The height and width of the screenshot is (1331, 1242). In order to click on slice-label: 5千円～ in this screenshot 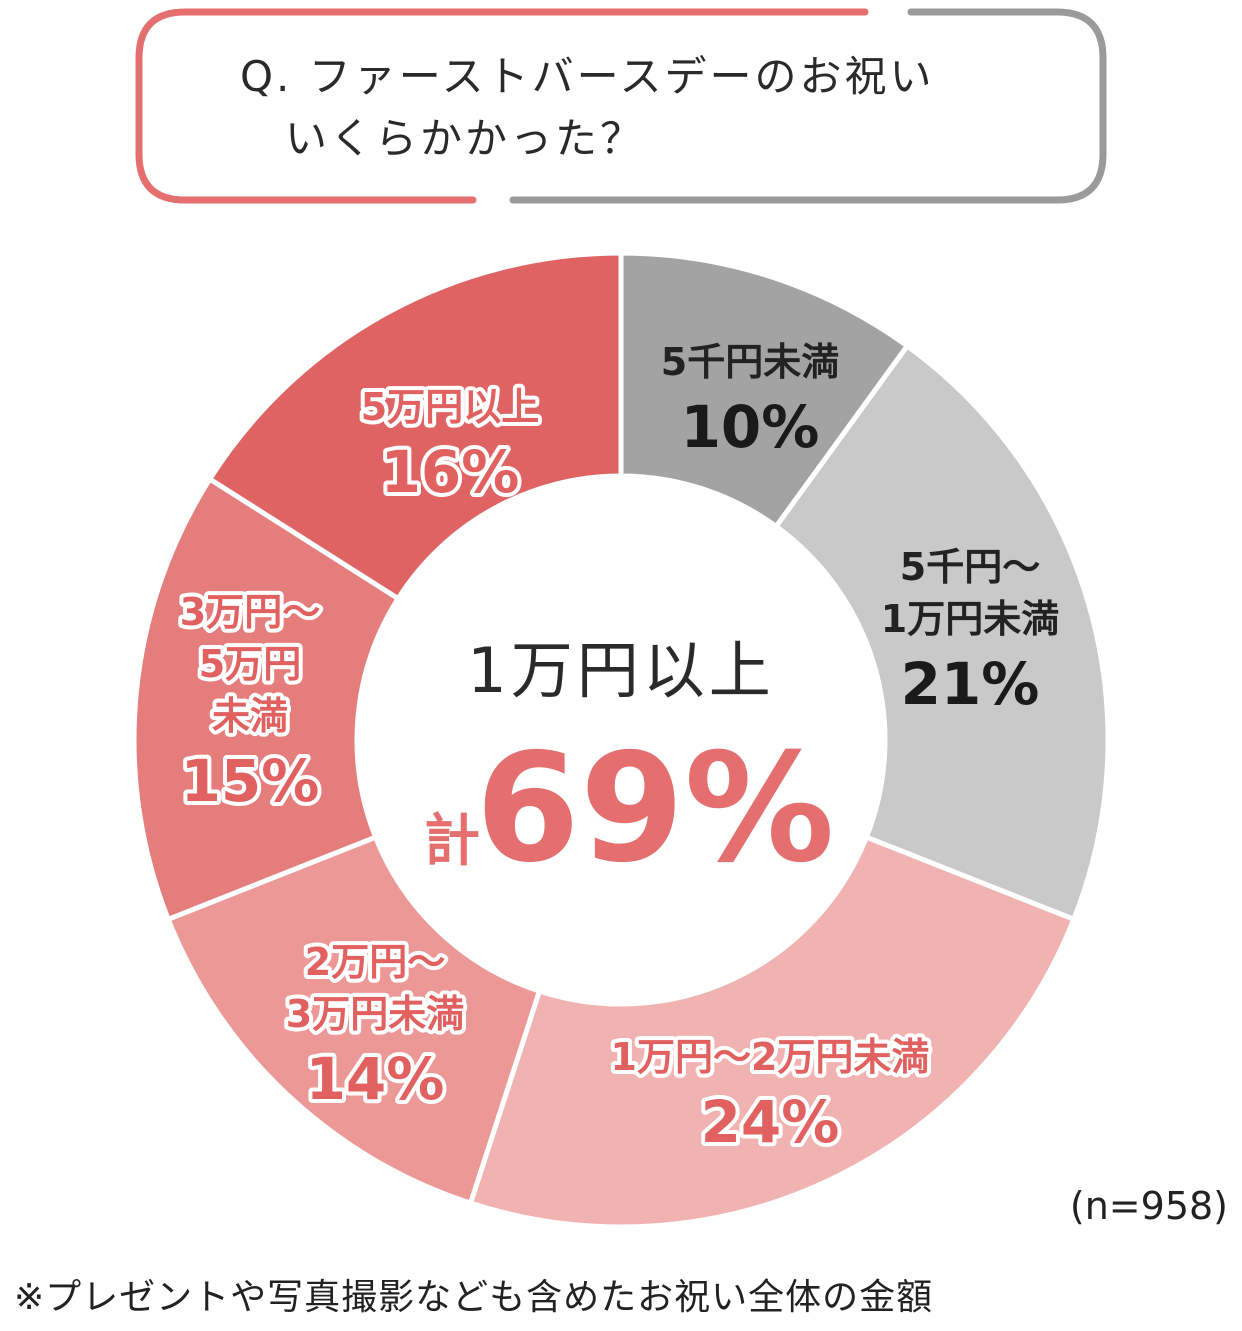, I will do `click(970, 567)`.